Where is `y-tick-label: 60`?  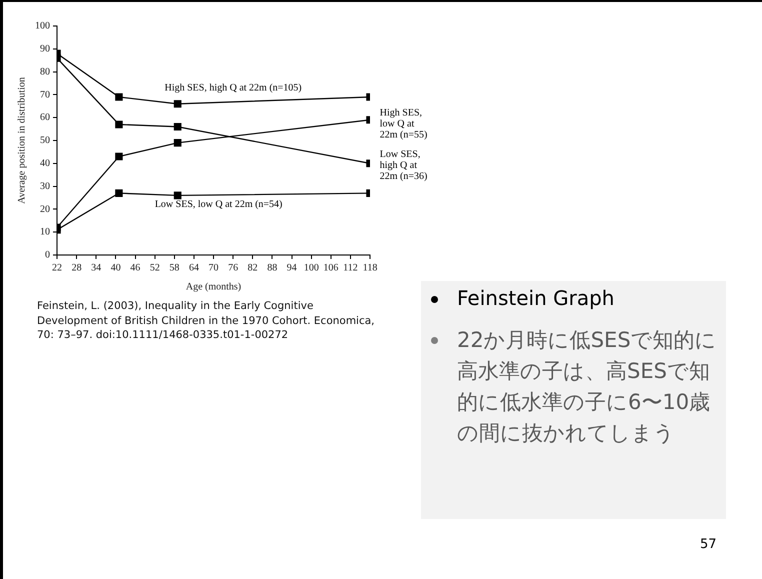
y-tick-label: 60 is located at coordinates (45, 118).